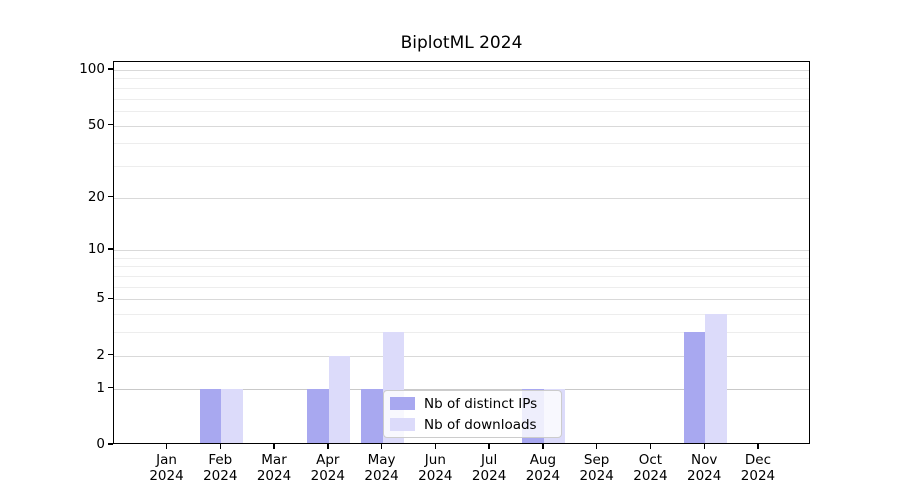  Describe the element at coordinates (166, 468) in the screenshot. I see `x-tick-label: Jan 2024` at that location.